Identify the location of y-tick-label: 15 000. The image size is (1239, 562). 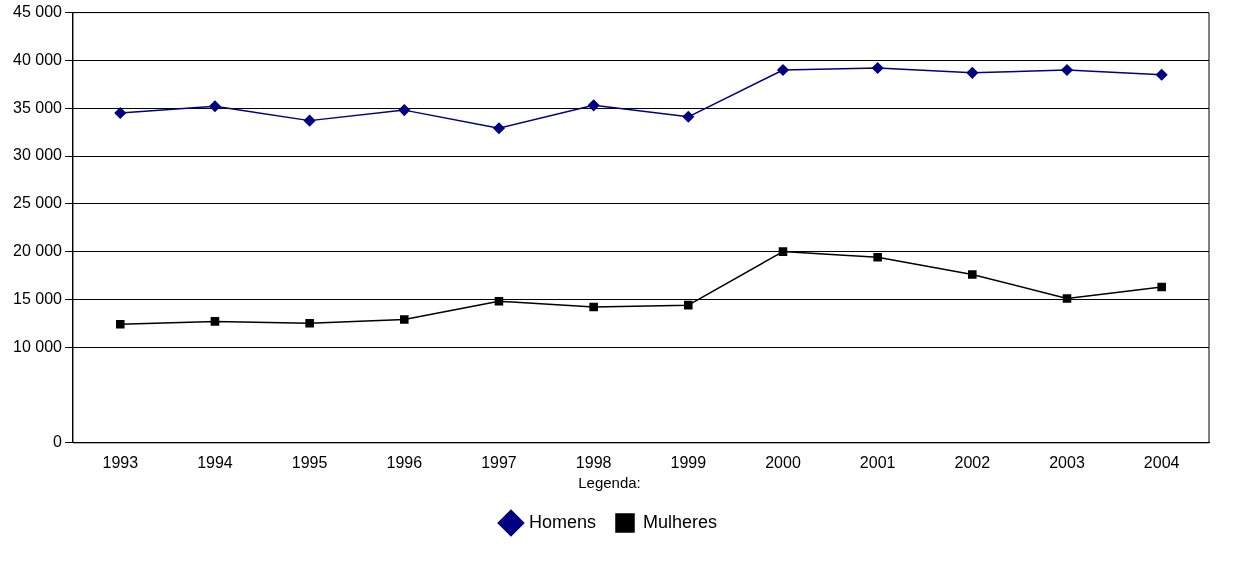
(38, 298).